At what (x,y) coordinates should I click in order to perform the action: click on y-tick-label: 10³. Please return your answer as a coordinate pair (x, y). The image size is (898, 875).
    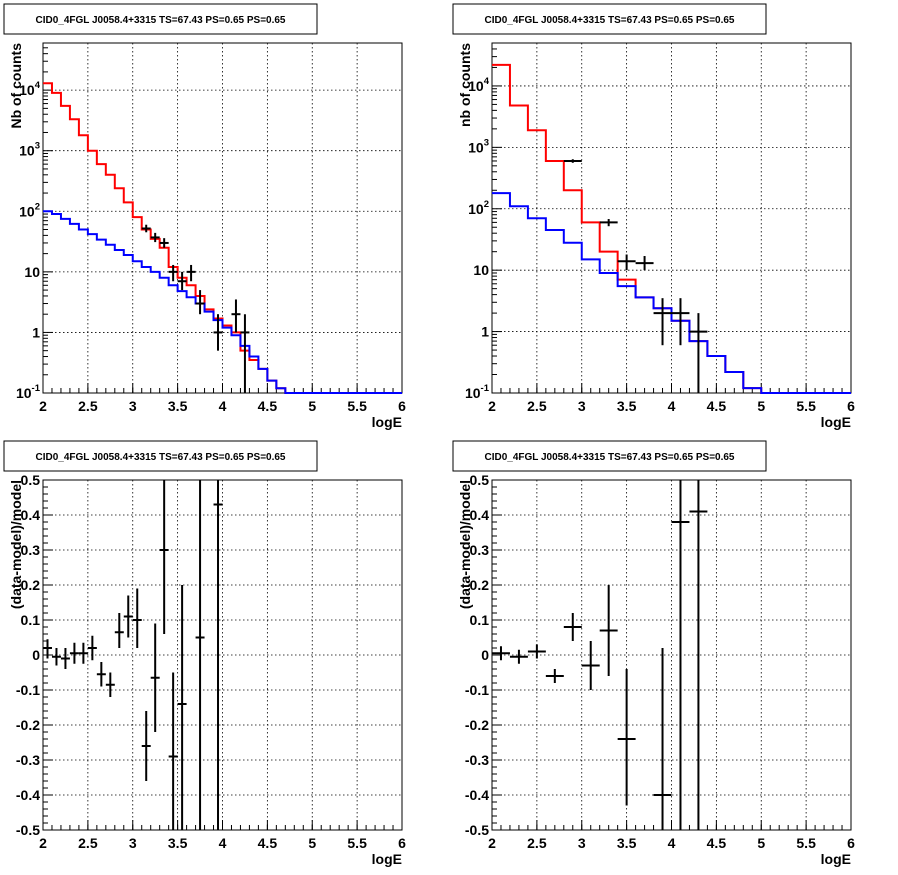
    Looking at the image, I should click on (29, 150).